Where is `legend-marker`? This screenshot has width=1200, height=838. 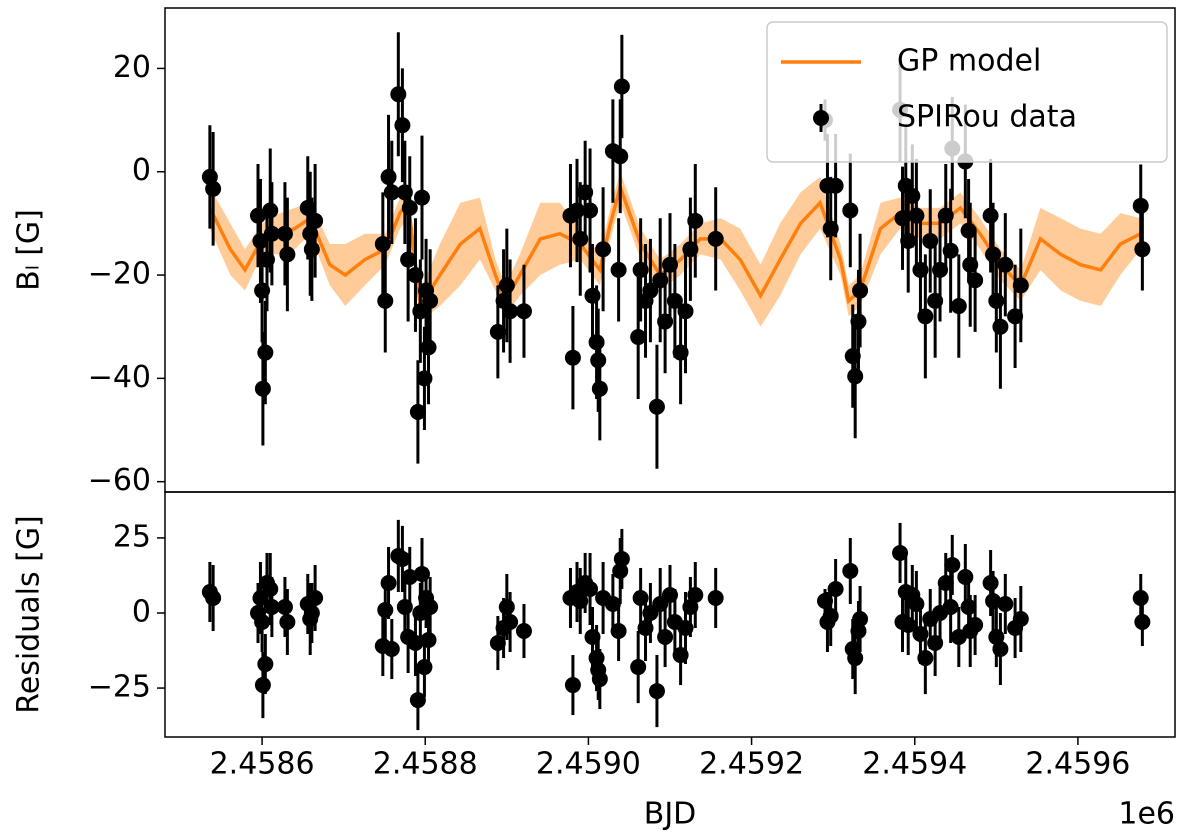
legend-marker is located at coordinates (821, 118).